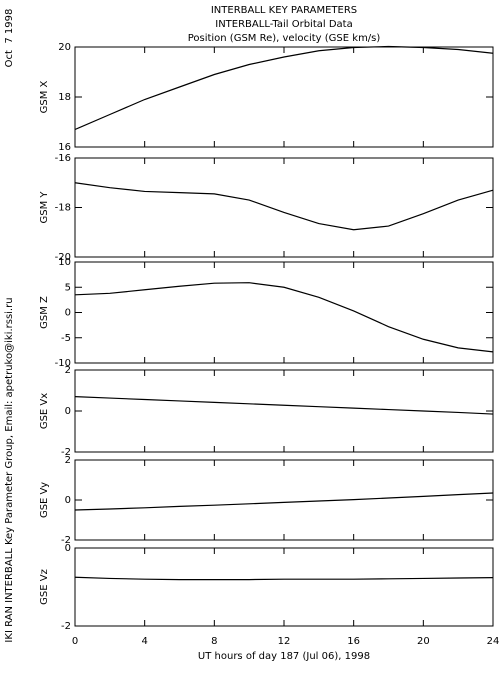  What do you see at coordinates (44, 312) in the screenshot?
I see `y-axis-label: GSM Z` at bounding box center [44, 312].